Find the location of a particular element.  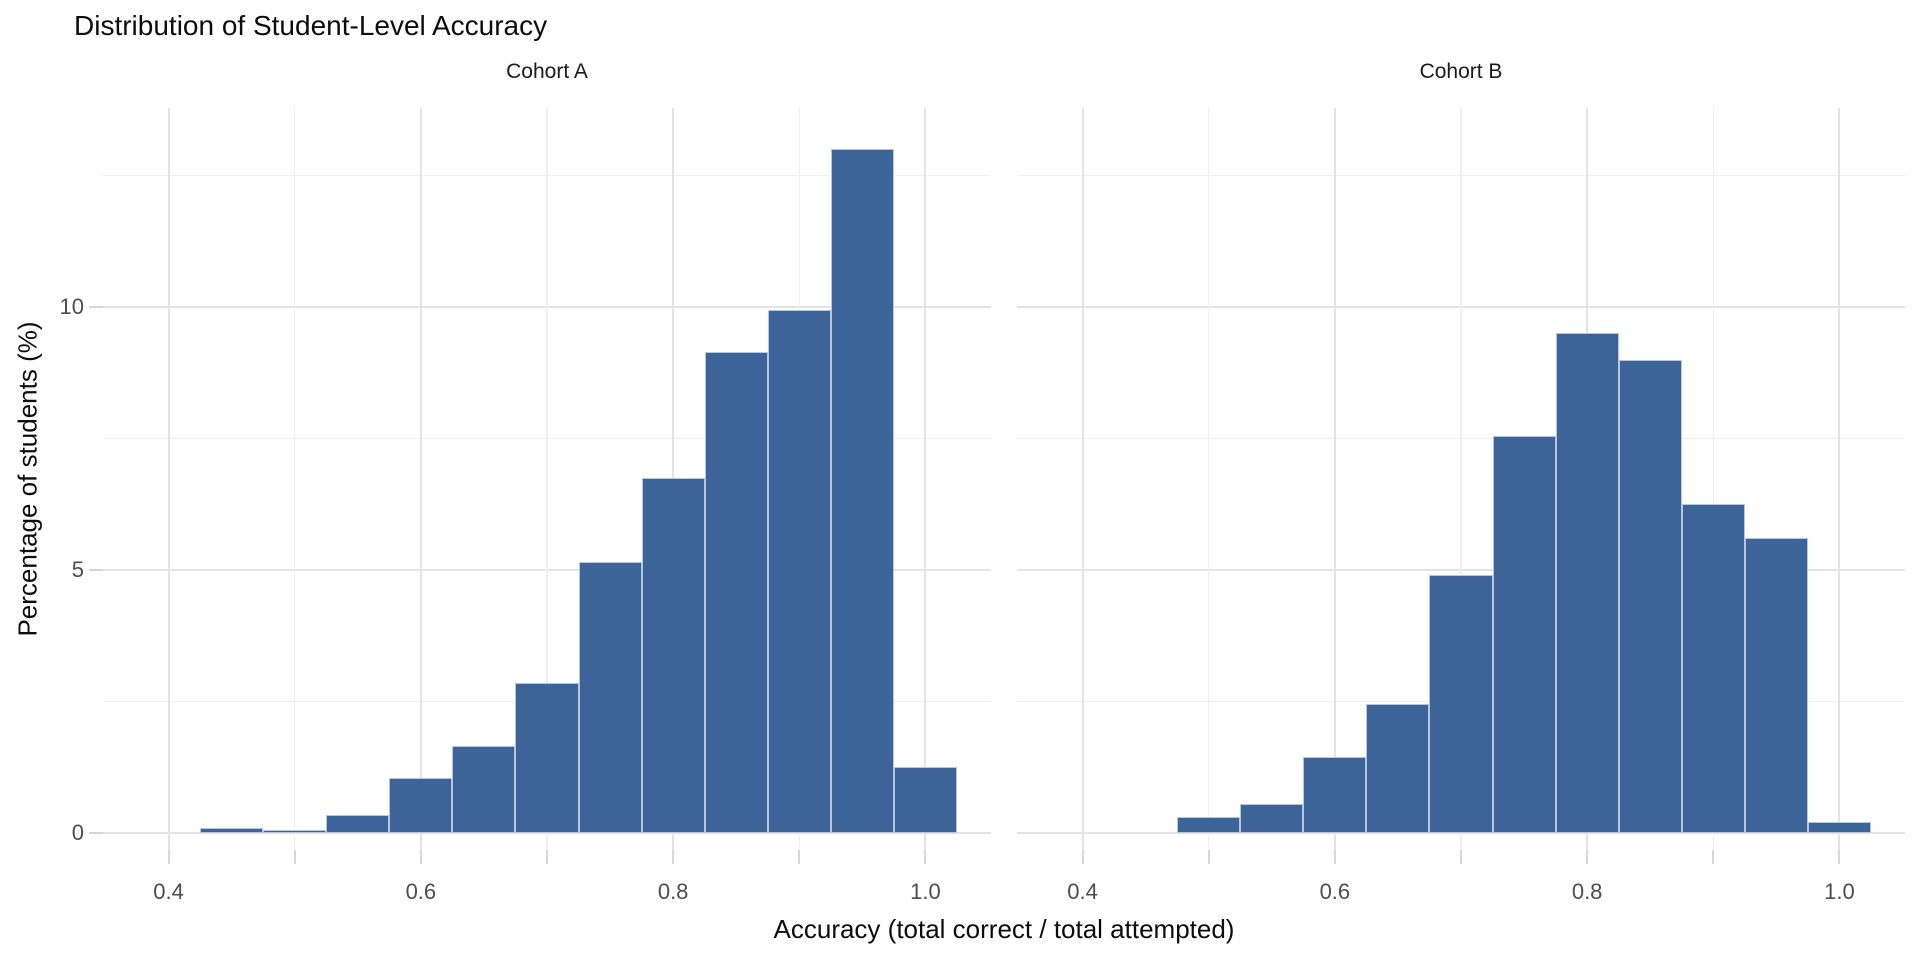

y-tick-label: 5 is located at coordinates (77, 570).